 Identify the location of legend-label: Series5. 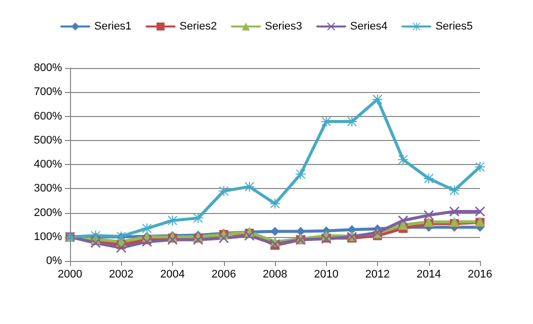
(454, 26).